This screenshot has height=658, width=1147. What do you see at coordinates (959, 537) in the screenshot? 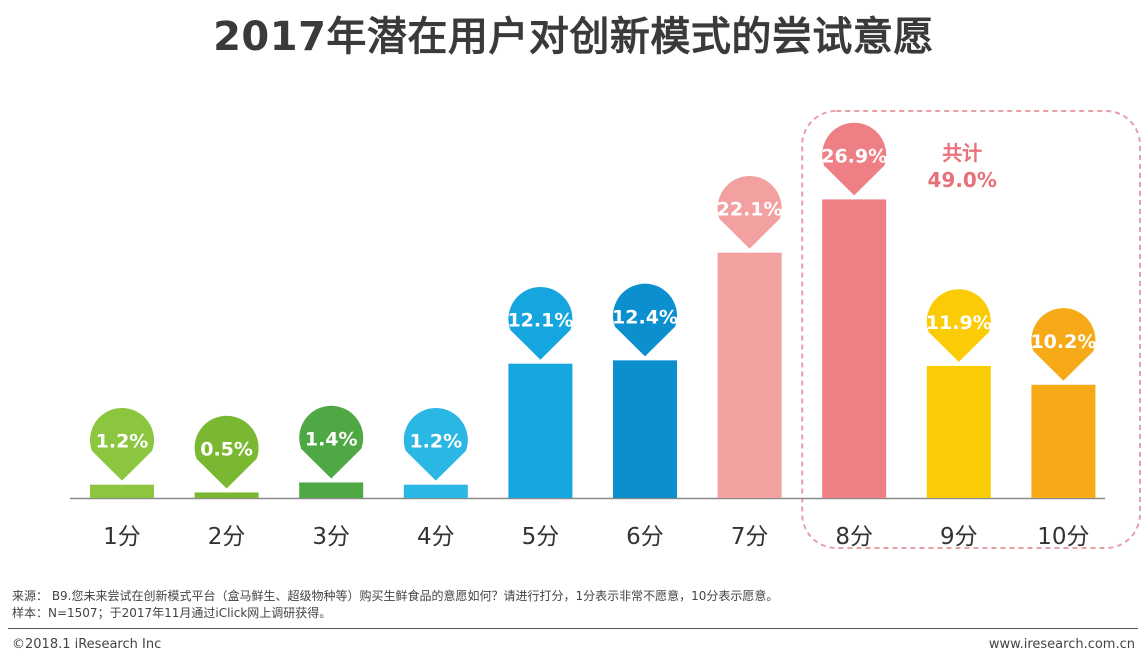
I see `x-tick-label: 9分` at bounding box center [959, 537].